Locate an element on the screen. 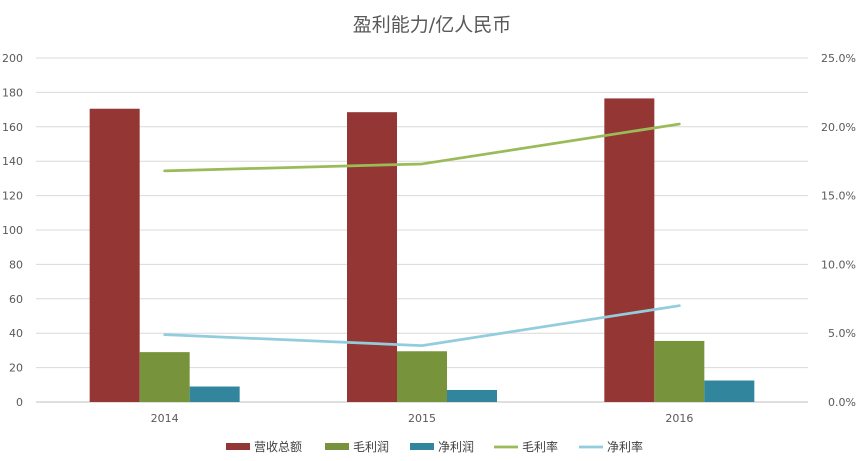  y-left-tick-label: 120 is located at coordinates (12, 196).